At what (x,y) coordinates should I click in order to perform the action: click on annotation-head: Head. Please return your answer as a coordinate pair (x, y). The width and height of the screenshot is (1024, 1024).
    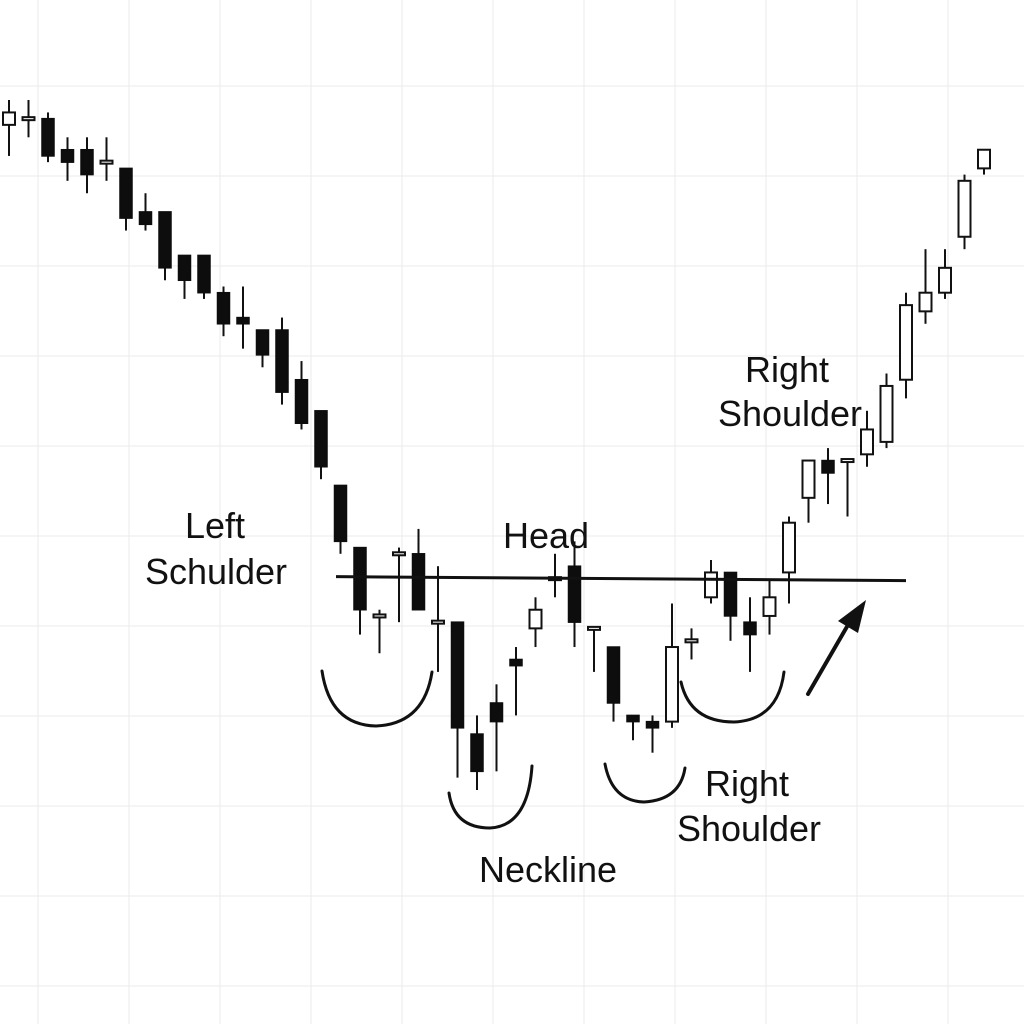
    Looking at the image, I should click on (546, 535).